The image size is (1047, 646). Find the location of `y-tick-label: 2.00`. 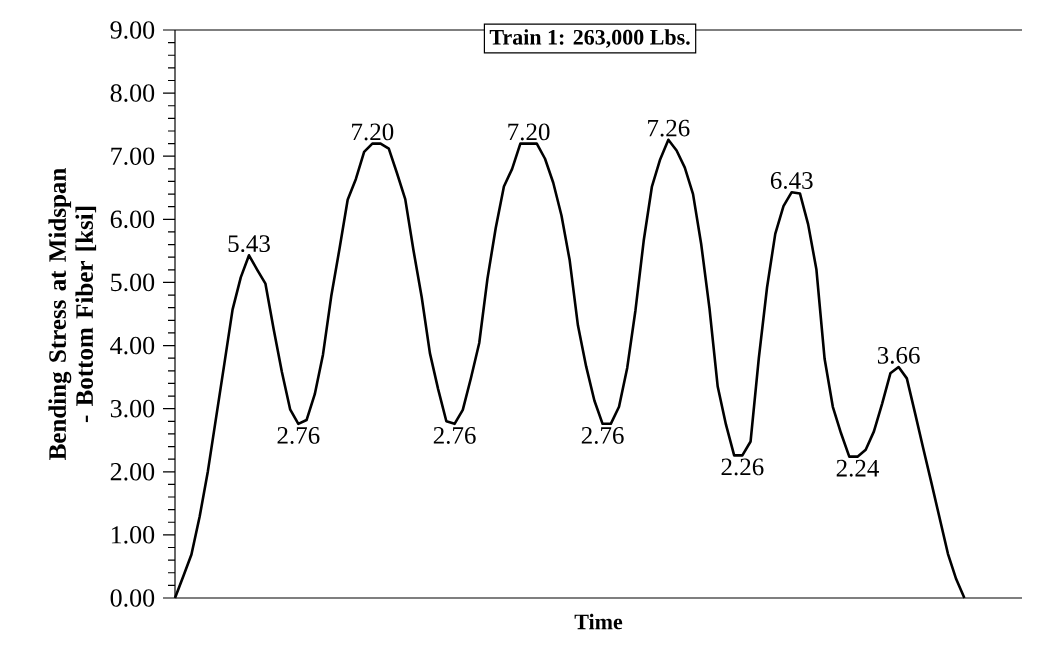

y-tick-label: 2.00 is located at coordinates (132, 471).